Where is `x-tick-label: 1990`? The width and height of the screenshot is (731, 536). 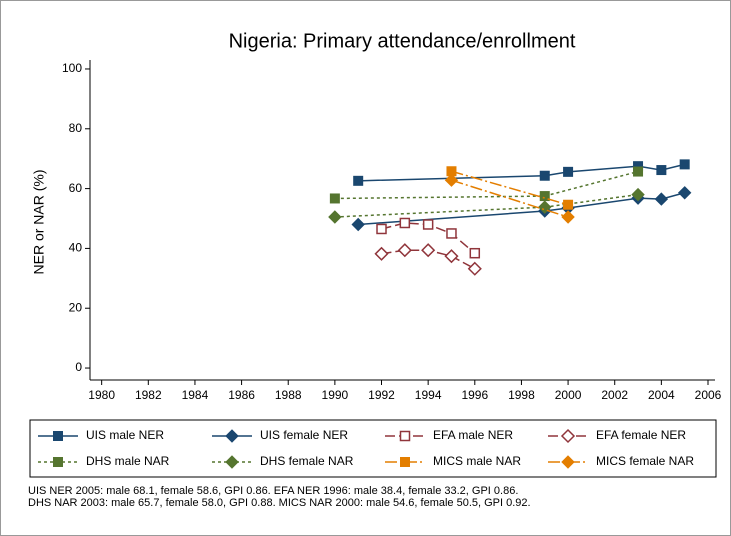 x-tick-label: 1990 is located at coordinates (335, 395).